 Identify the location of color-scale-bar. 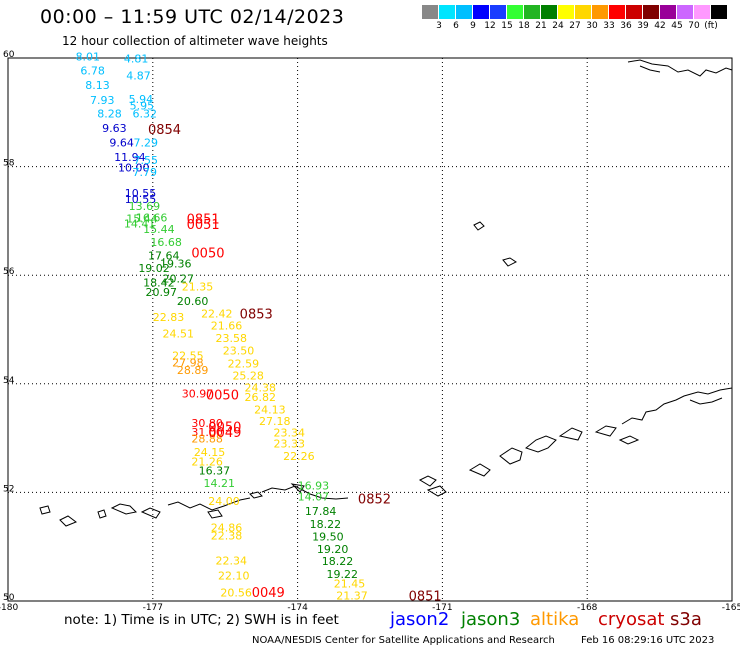
(575, 12).